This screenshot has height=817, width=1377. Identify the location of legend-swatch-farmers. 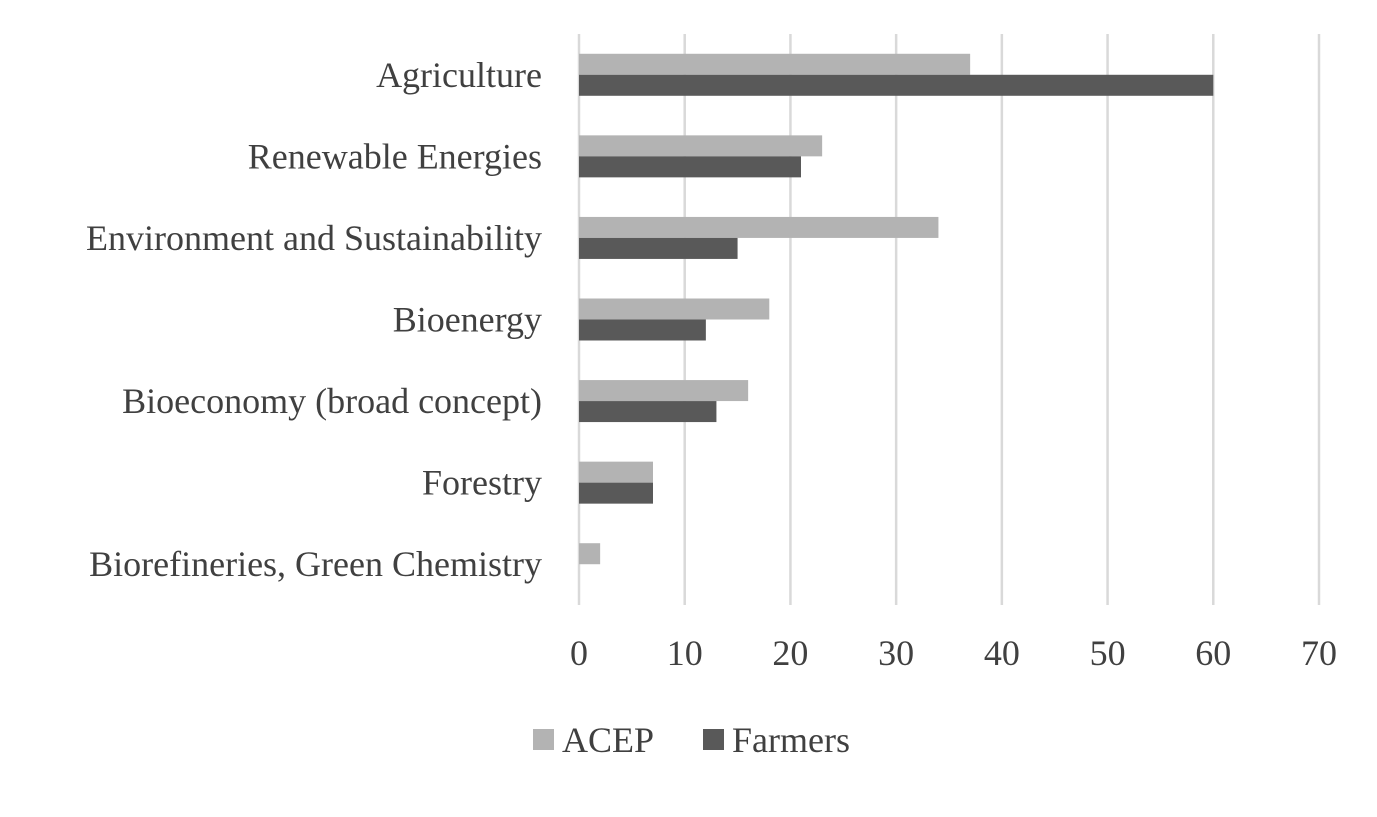
(713, 739).